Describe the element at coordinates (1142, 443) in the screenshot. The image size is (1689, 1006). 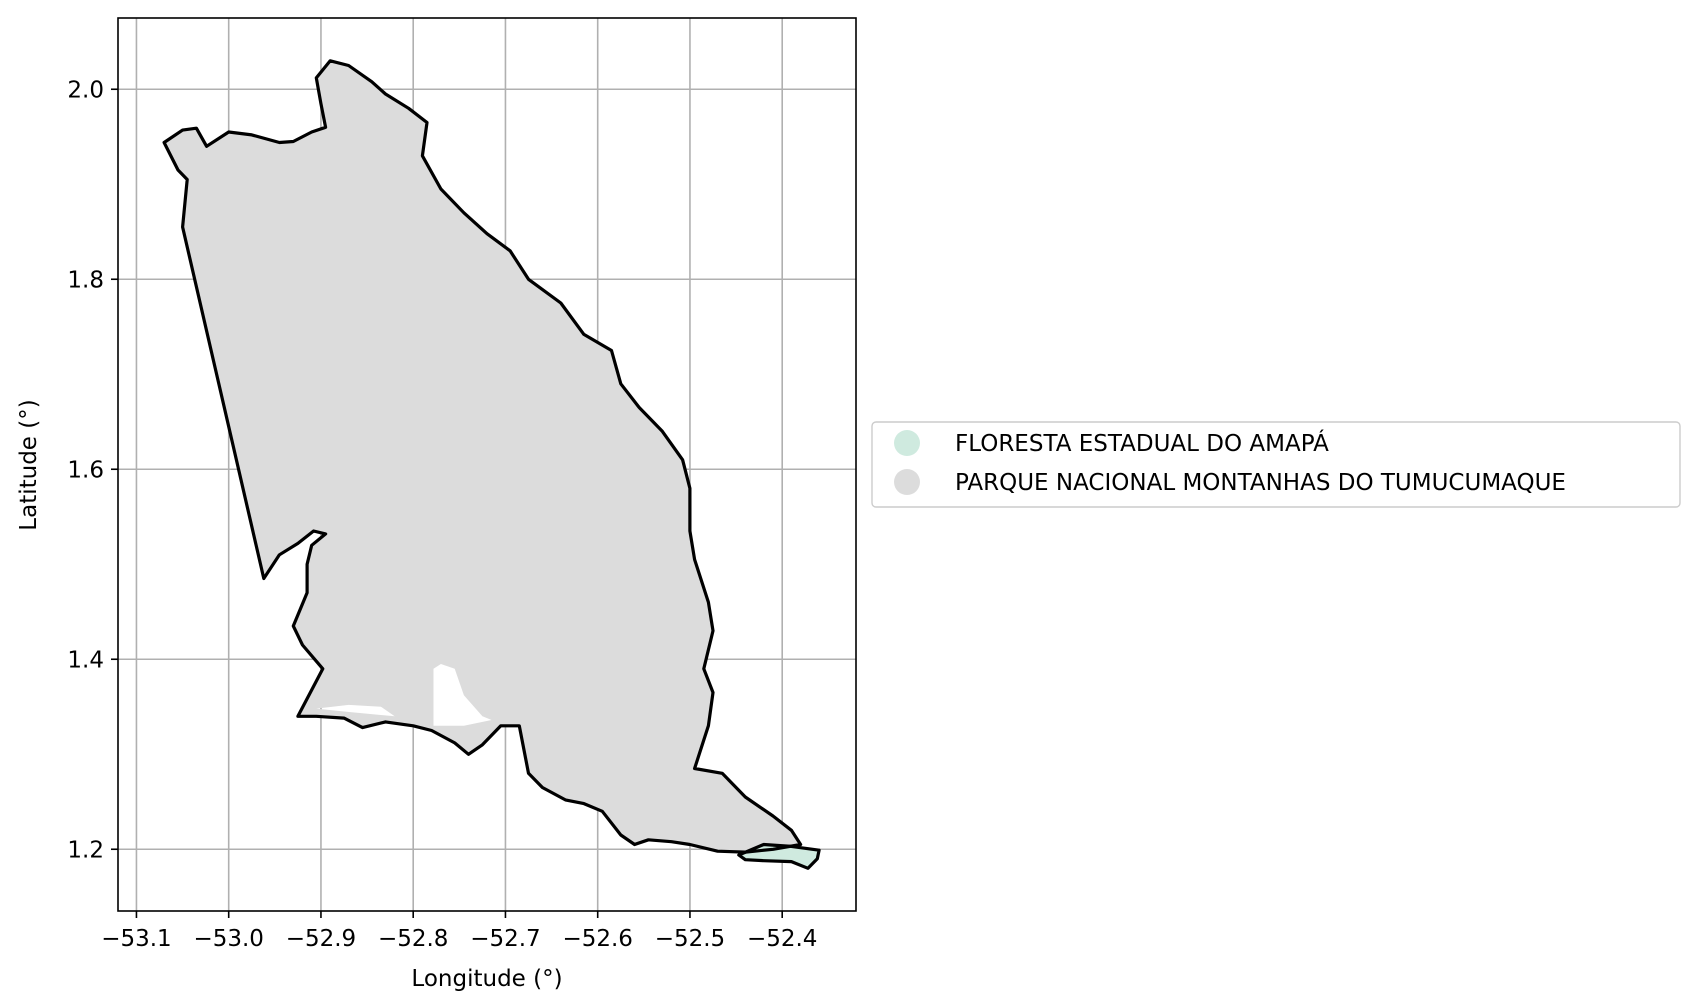
I see `legend-label-floresta: FLORESTA ESTADUAL DO AMAPÁ` at that location.